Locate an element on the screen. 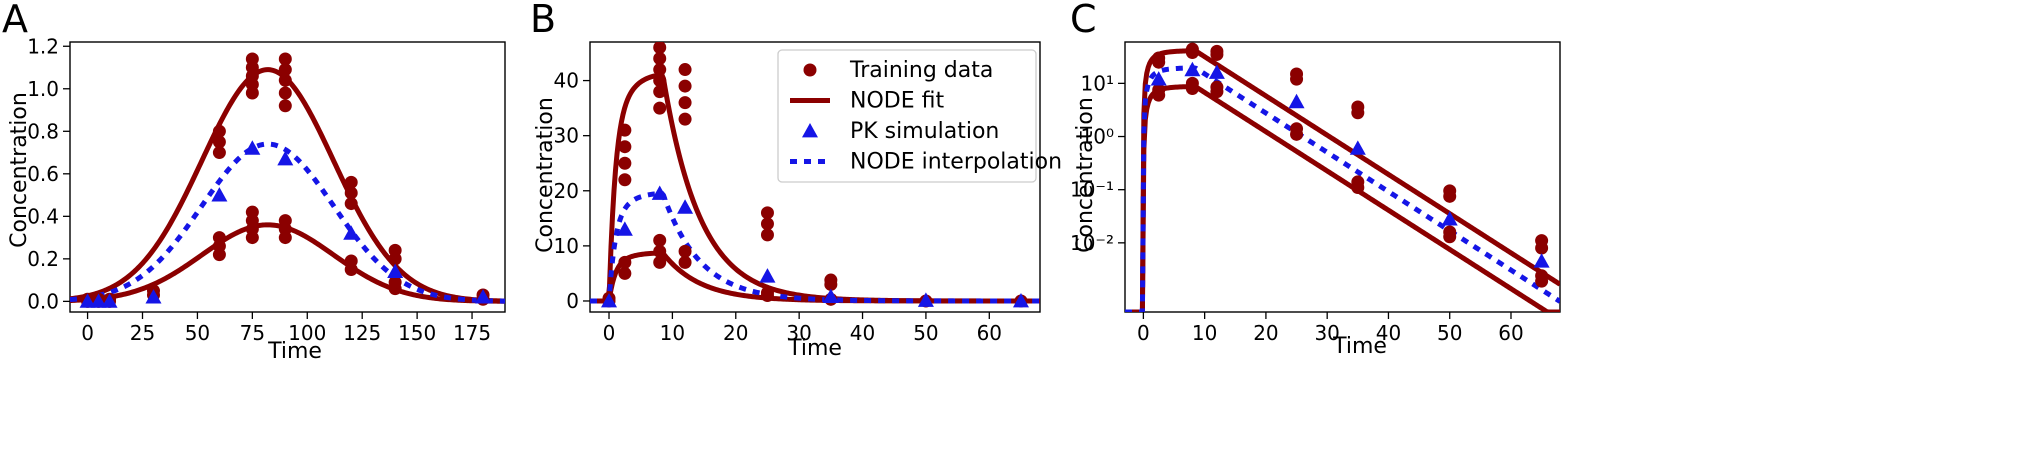 This screenshot has width=2030, height=465. panel-b-x-tick-label: 20 is located at coordinates (735, 333).